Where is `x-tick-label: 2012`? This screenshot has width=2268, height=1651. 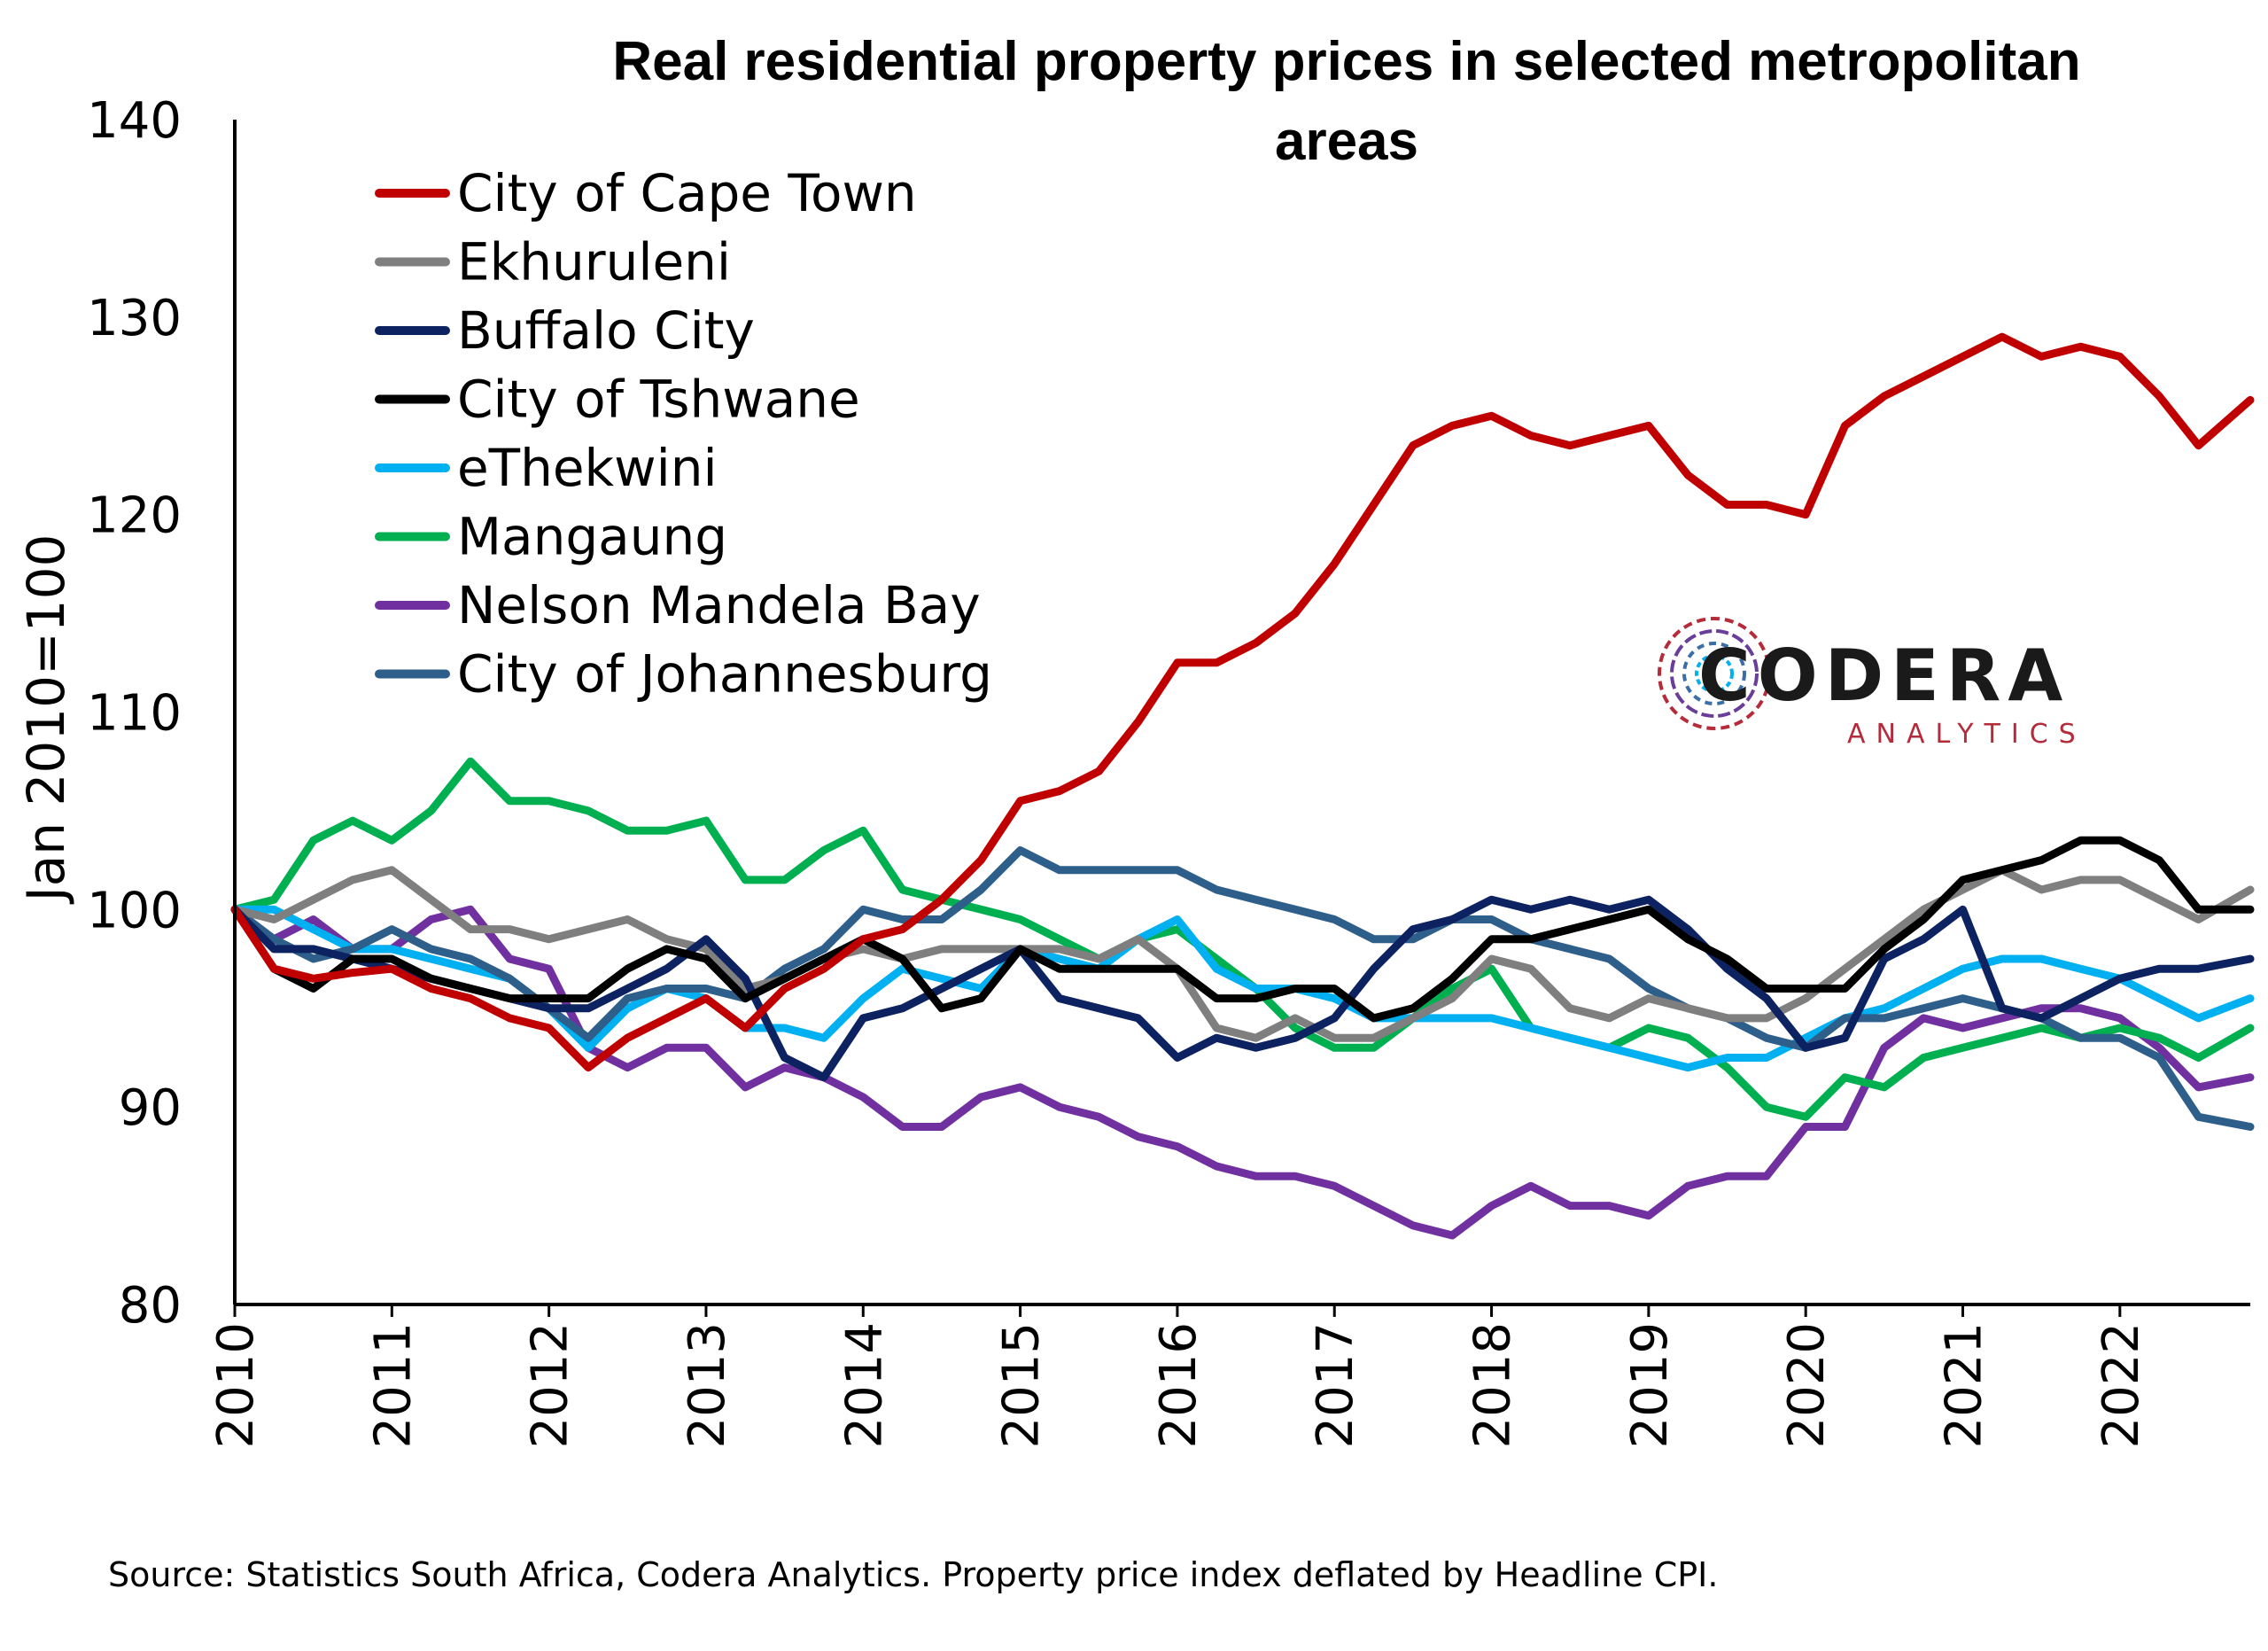
x-tick-label: 2012 is located at coordinates (550, 1386).